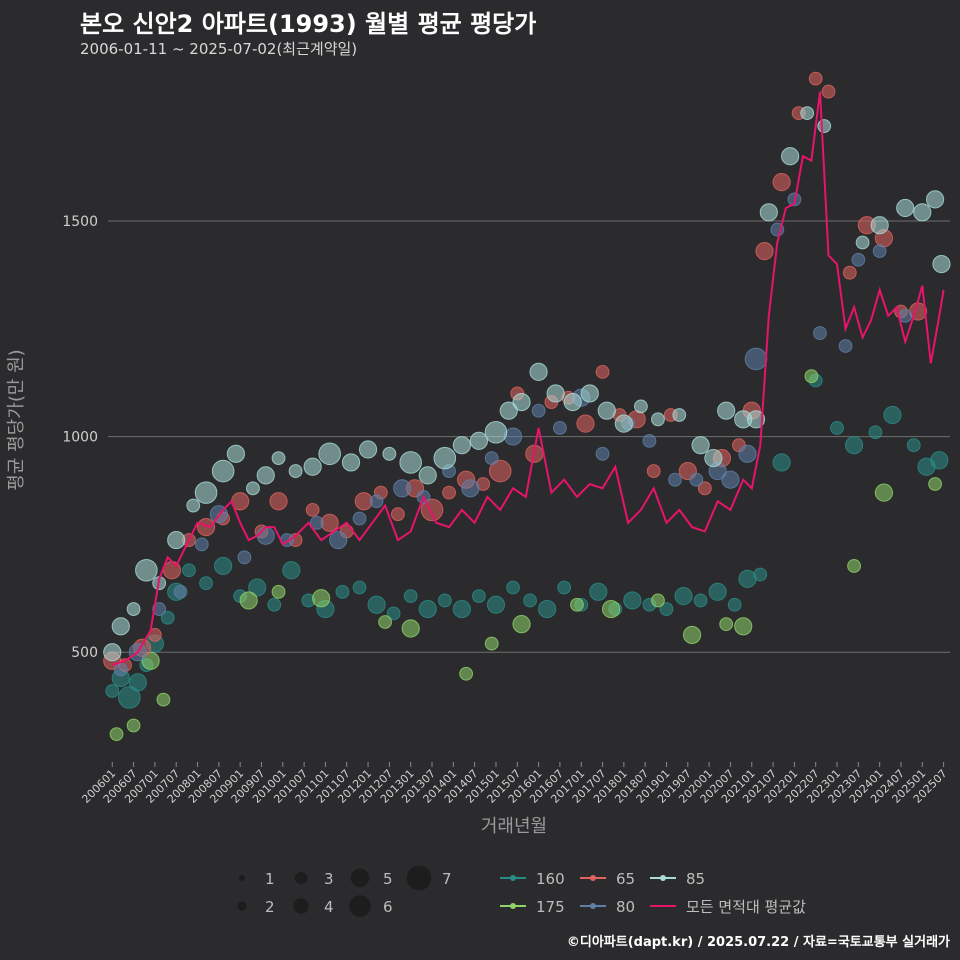 The image size is (960, 960). Describe the element at coordinates (270, 879) in the screenshot. I see `size-legend-label: 1` at that location.